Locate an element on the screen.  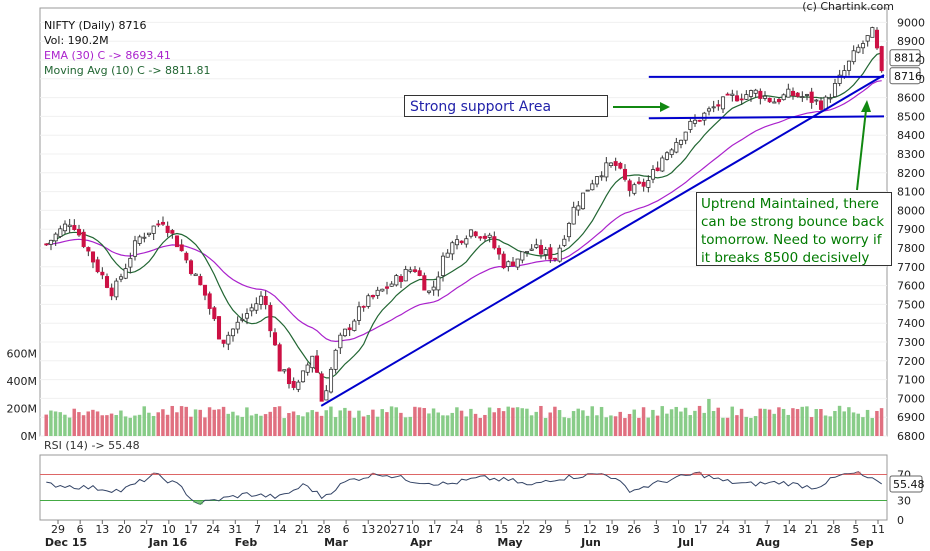
rsi-tick-label: 0 is located at coordinates (900, 520).